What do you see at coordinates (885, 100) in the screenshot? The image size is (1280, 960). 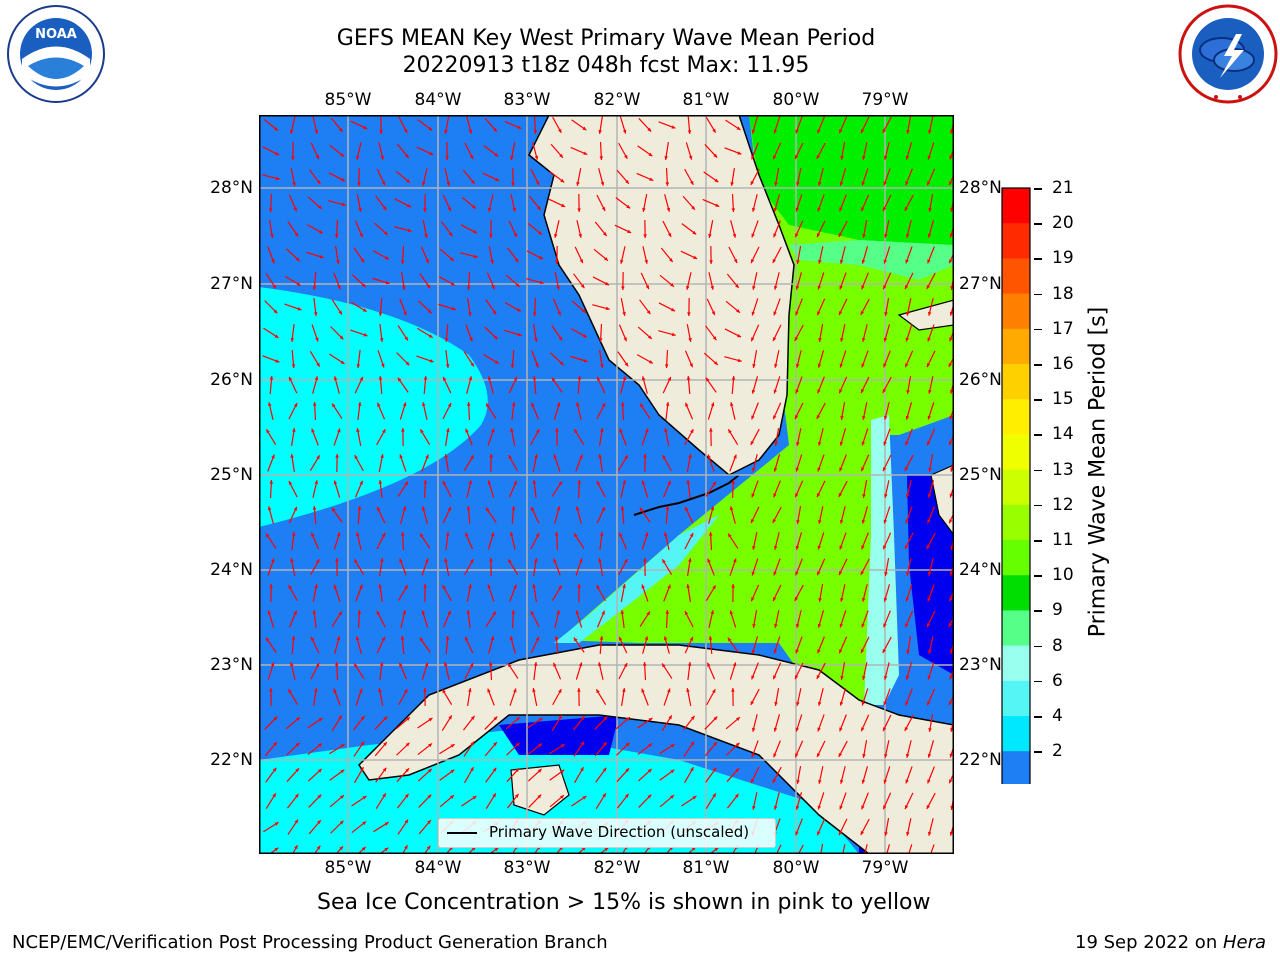 I see `lon-label-top: 79°W` at bounding box center [885, 100].